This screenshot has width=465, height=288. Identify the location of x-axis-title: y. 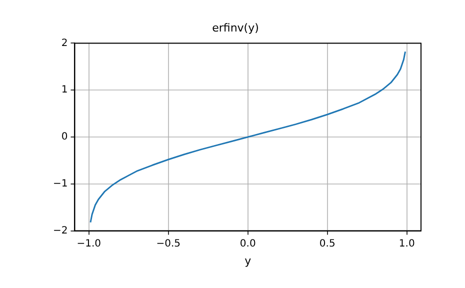
(248, 261).